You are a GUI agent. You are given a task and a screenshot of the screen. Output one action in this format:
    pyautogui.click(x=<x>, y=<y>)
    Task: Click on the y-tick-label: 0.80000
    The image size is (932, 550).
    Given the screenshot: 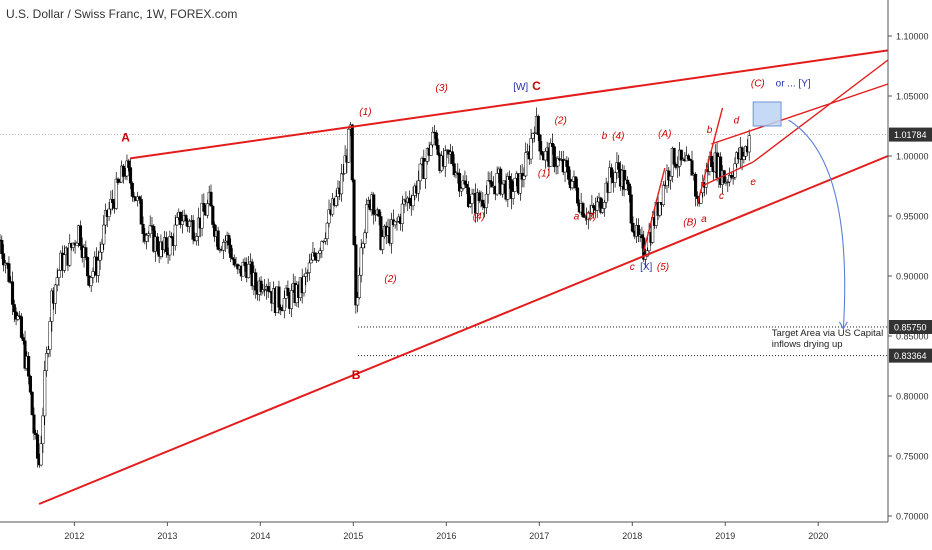 What is the action you would take?
    pyautogui.click(x=912, y=397)
    